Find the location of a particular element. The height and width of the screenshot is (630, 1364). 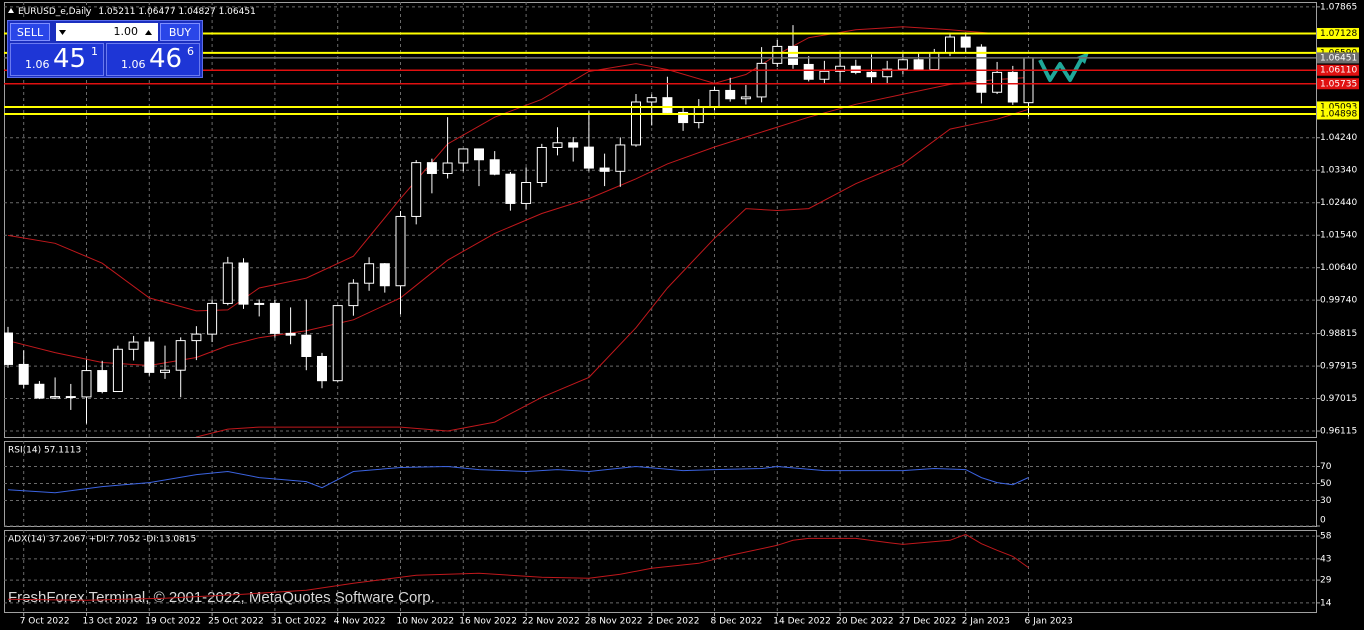

y-tick-label: 1.07865 is located at coordinates (1338, 8).